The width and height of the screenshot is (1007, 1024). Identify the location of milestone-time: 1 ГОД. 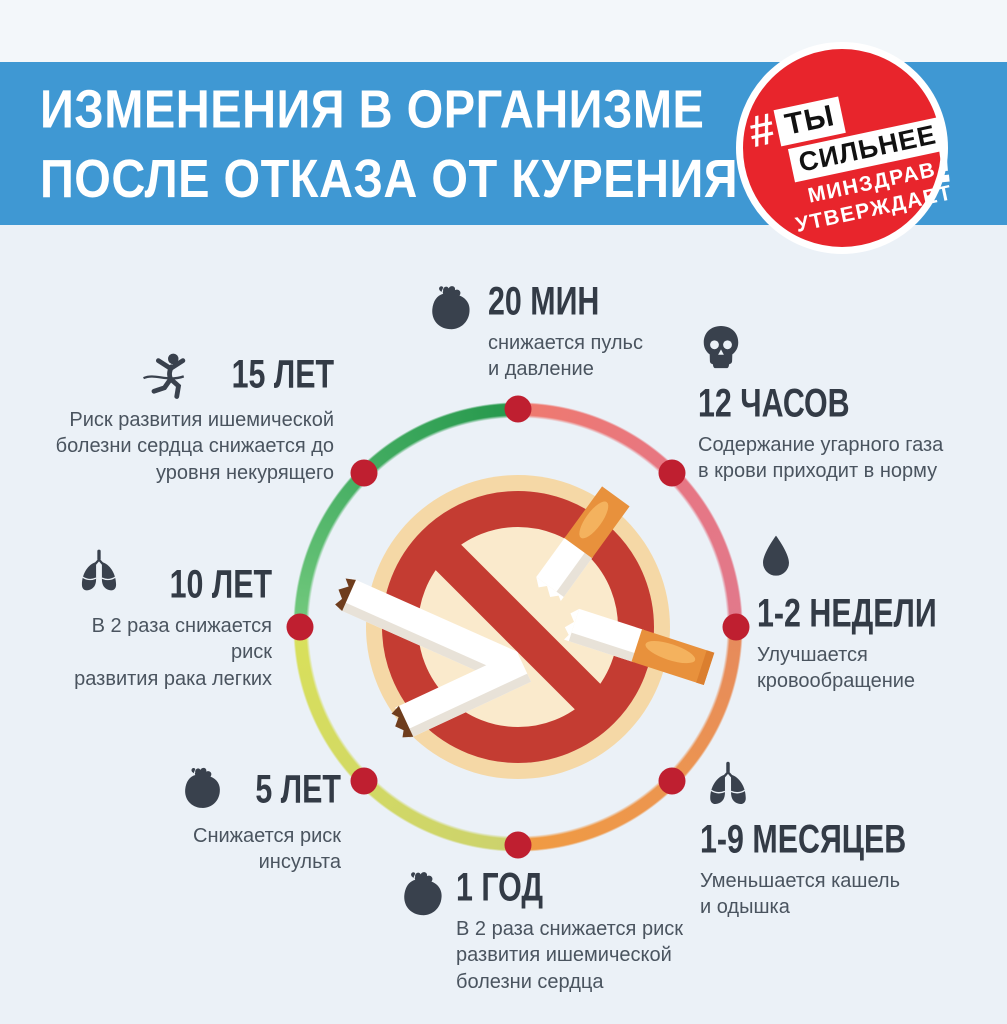
(500, 887).